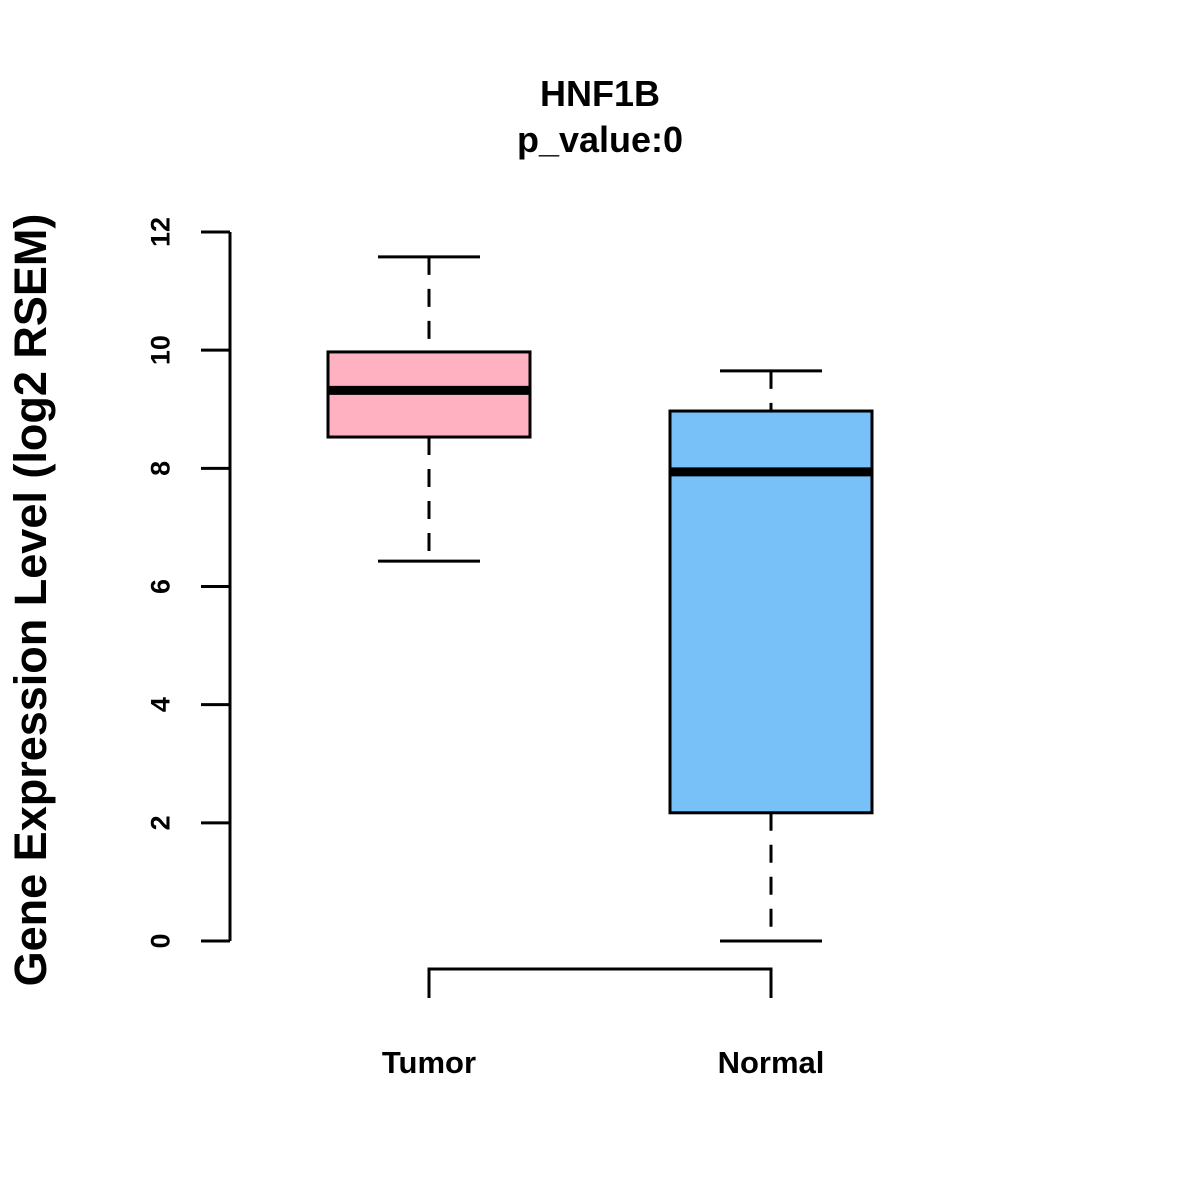 The height and width of the screenshot is (1200, 1200). What do you see at coordinates (30, 600) in the screenshot?
I see `y-axis-label: Gene Expression Level (log2 RSEM)` at bounding box center [30, 600].